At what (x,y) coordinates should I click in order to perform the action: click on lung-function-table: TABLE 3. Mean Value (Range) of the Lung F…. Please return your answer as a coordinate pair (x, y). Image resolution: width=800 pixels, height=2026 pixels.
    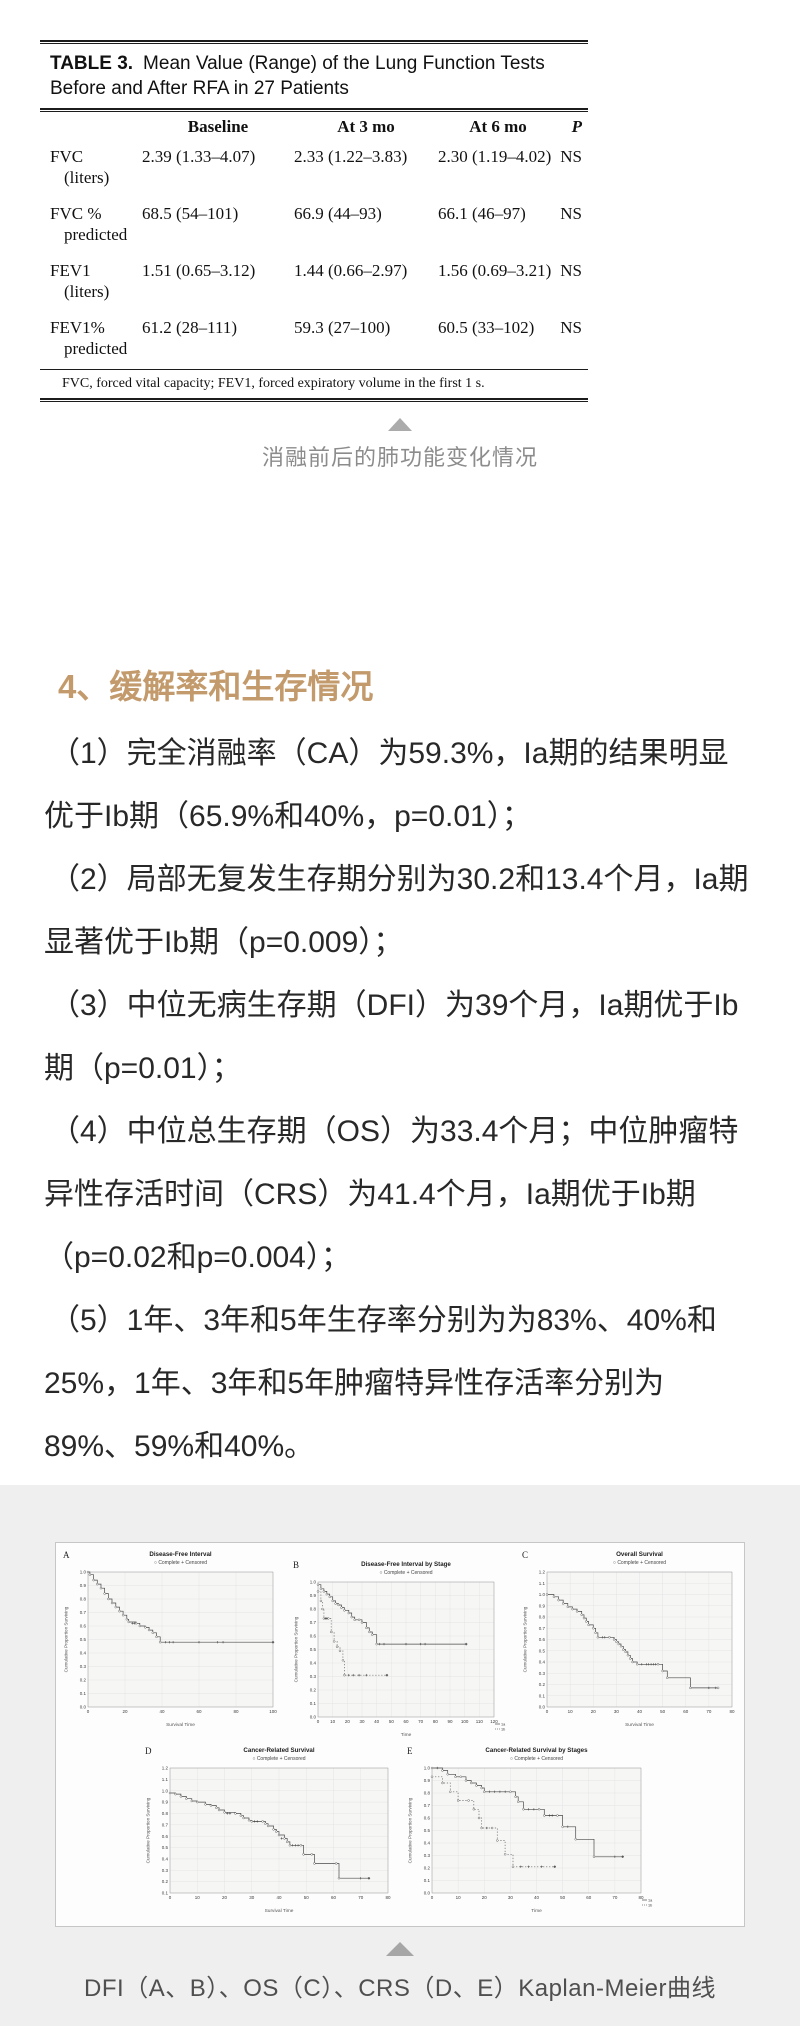
    Looking at the image, I should click on (314, 221).